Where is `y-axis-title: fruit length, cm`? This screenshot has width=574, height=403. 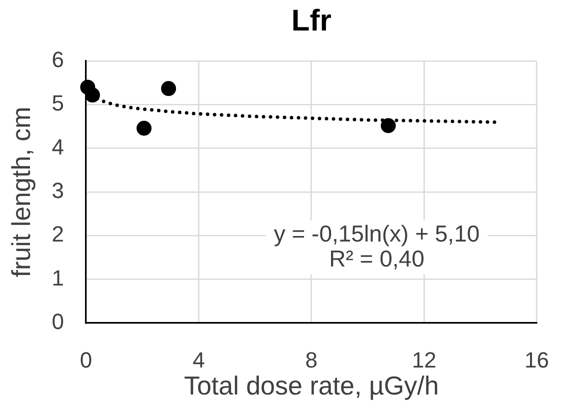
y-axis-title: fruit length, cm is located at coordinates (21, 192).